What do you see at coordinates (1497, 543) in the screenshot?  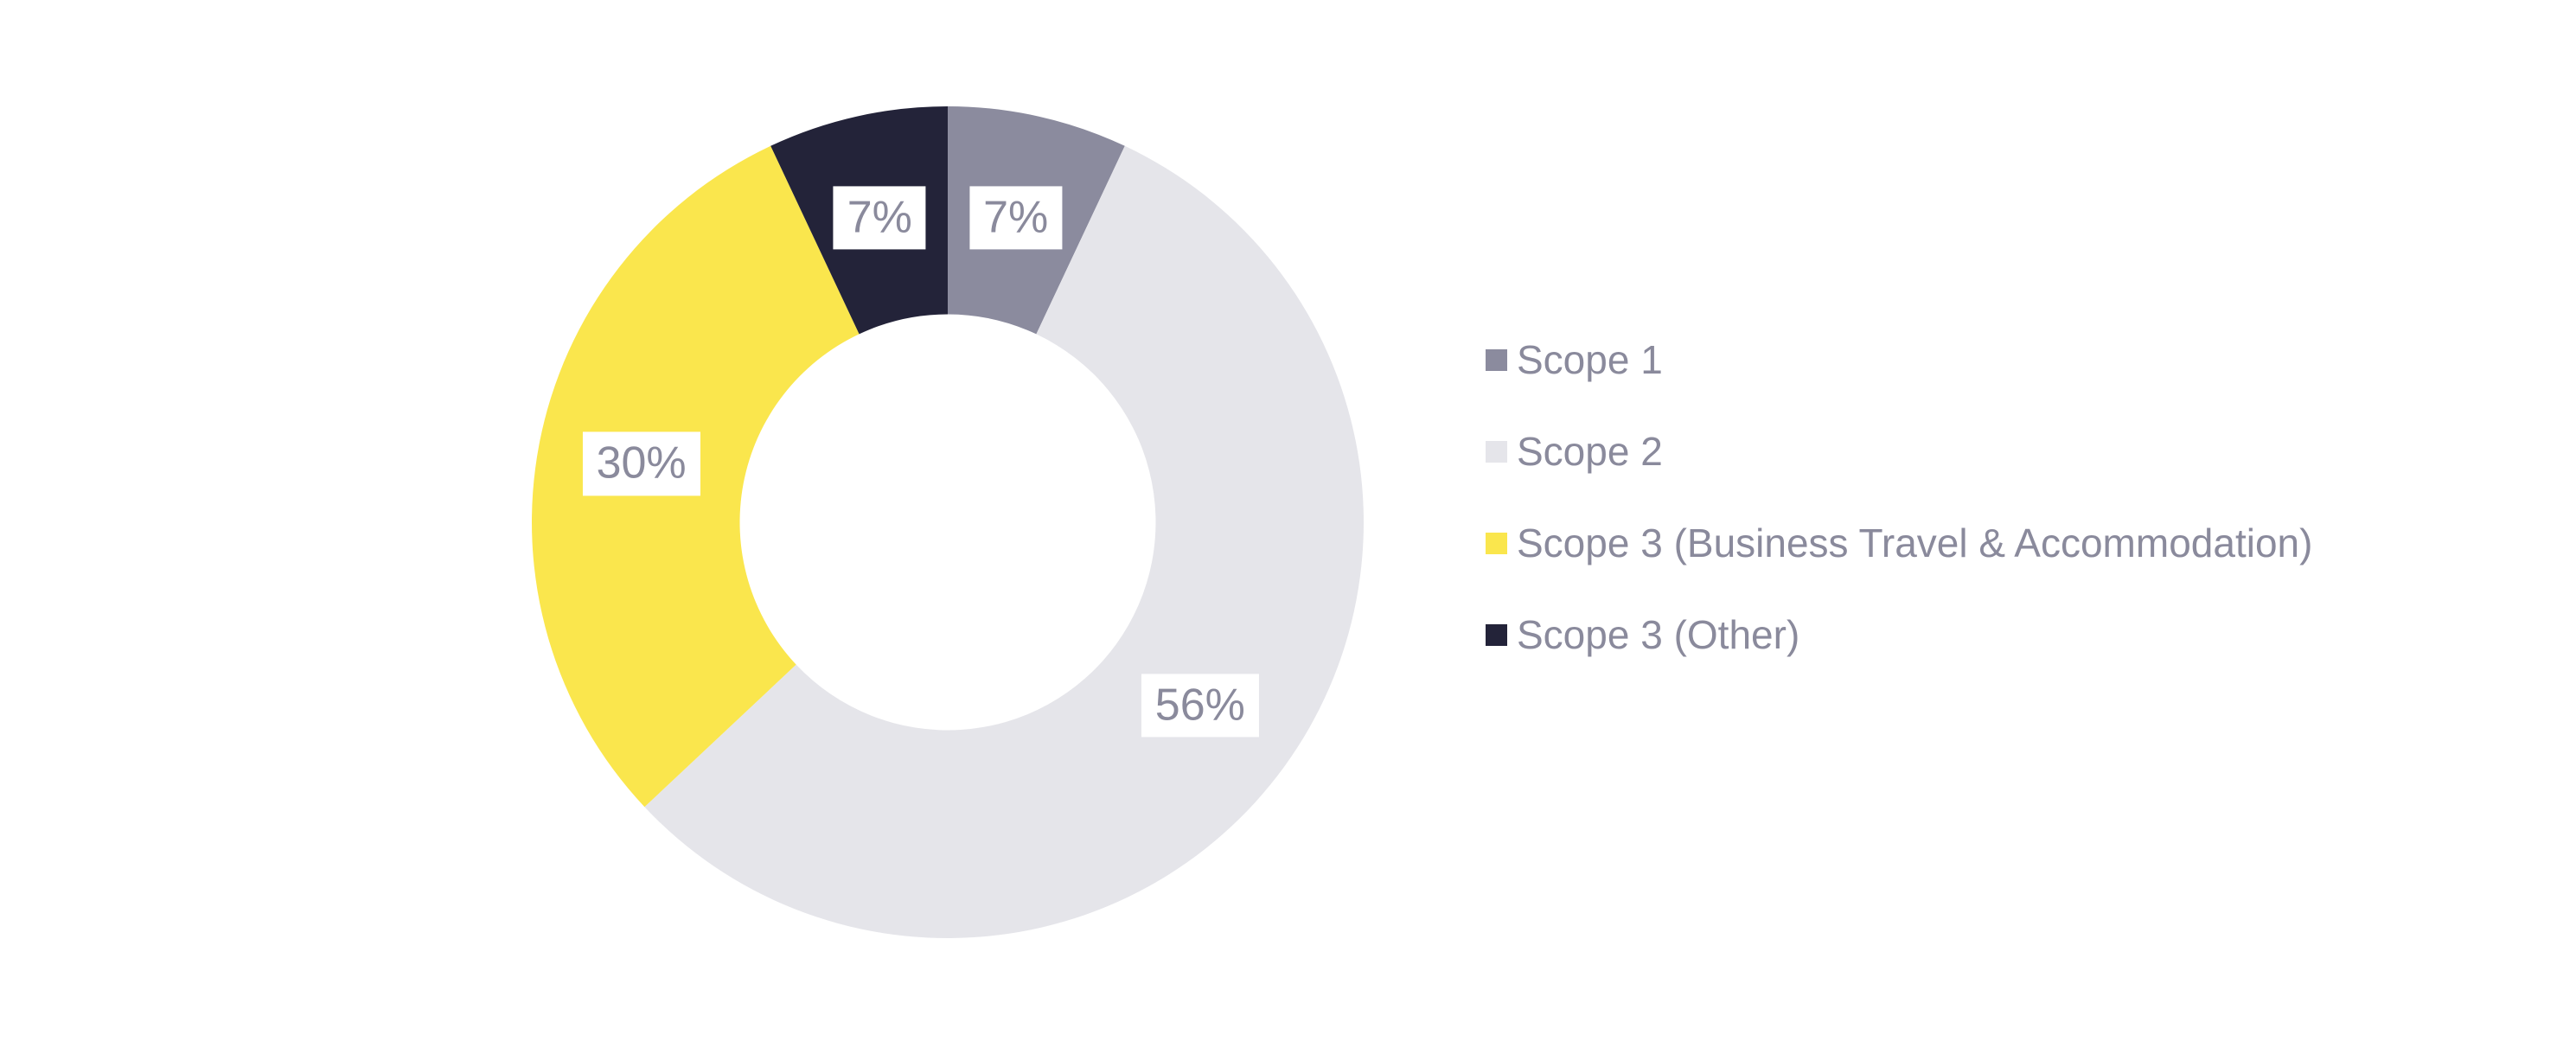 I see `legend-swatch-scope-3-business-travel` at bounding box center [1497, 543].